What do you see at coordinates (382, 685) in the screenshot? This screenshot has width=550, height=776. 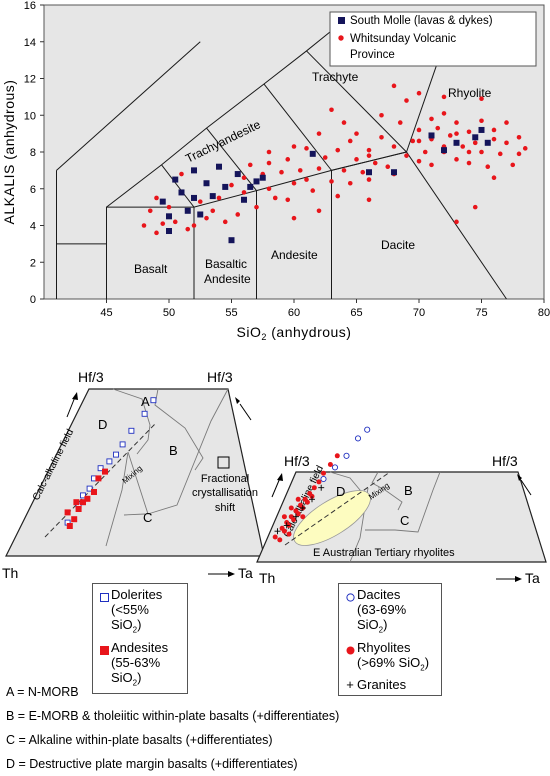 I see `legend-label-granites: Granites` at bounding box center [382, 685].